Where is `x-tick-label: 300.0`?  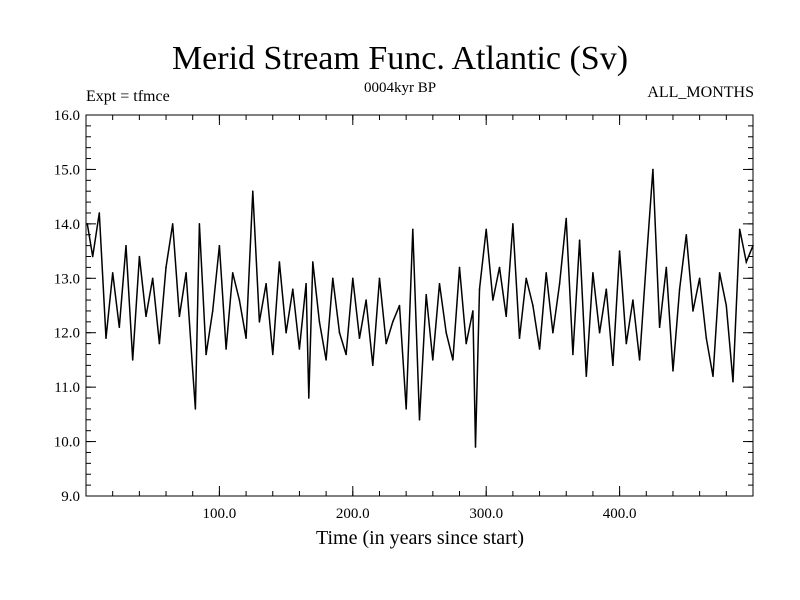 x-tick-label: 300.0 is located at coordinates (486, 514).